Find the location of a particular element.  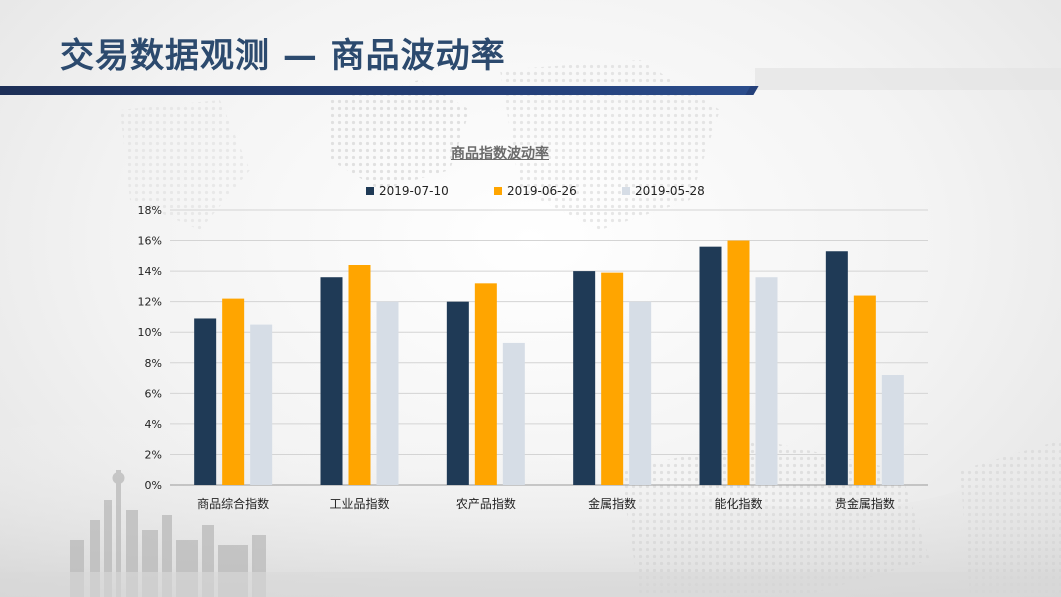

x-tick-label-3: 金属指数 is located at coordinates (612, 503).